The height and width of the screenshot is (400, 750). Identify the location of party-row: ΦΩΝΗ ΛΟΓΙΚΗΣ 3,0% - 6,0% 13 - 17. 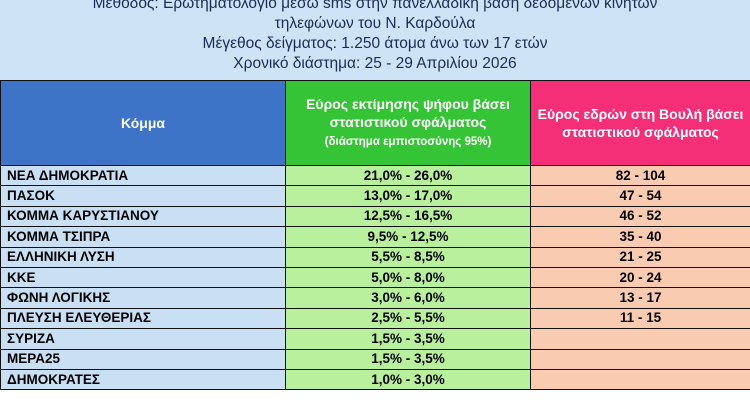
(375, 298).